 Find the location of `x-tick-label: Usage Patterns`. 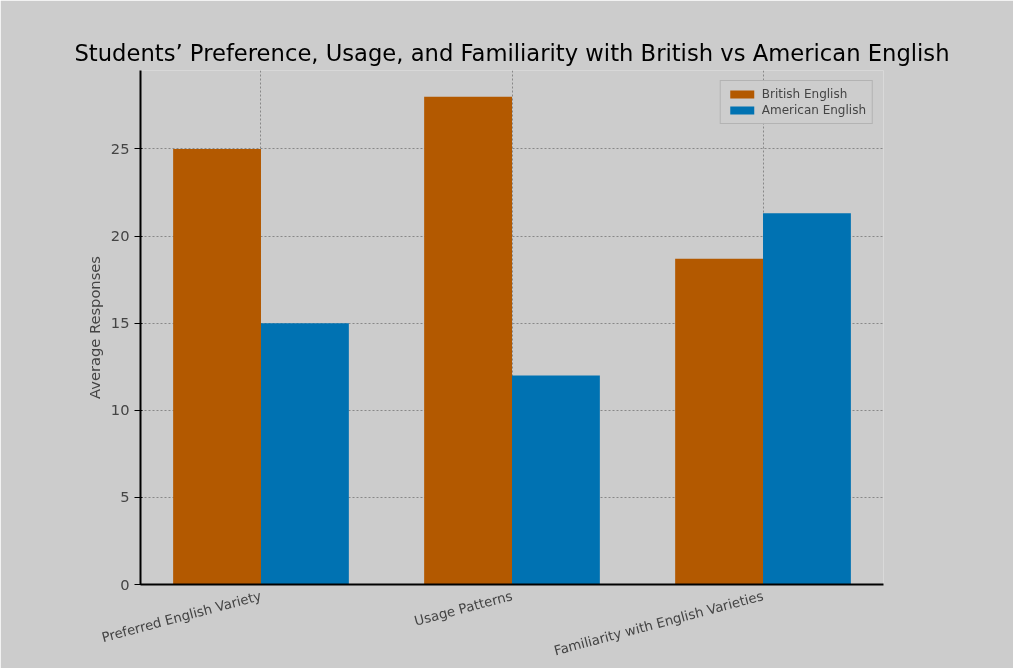

x-tick-label: Usage Patterns is located at coordinates (463, 608).